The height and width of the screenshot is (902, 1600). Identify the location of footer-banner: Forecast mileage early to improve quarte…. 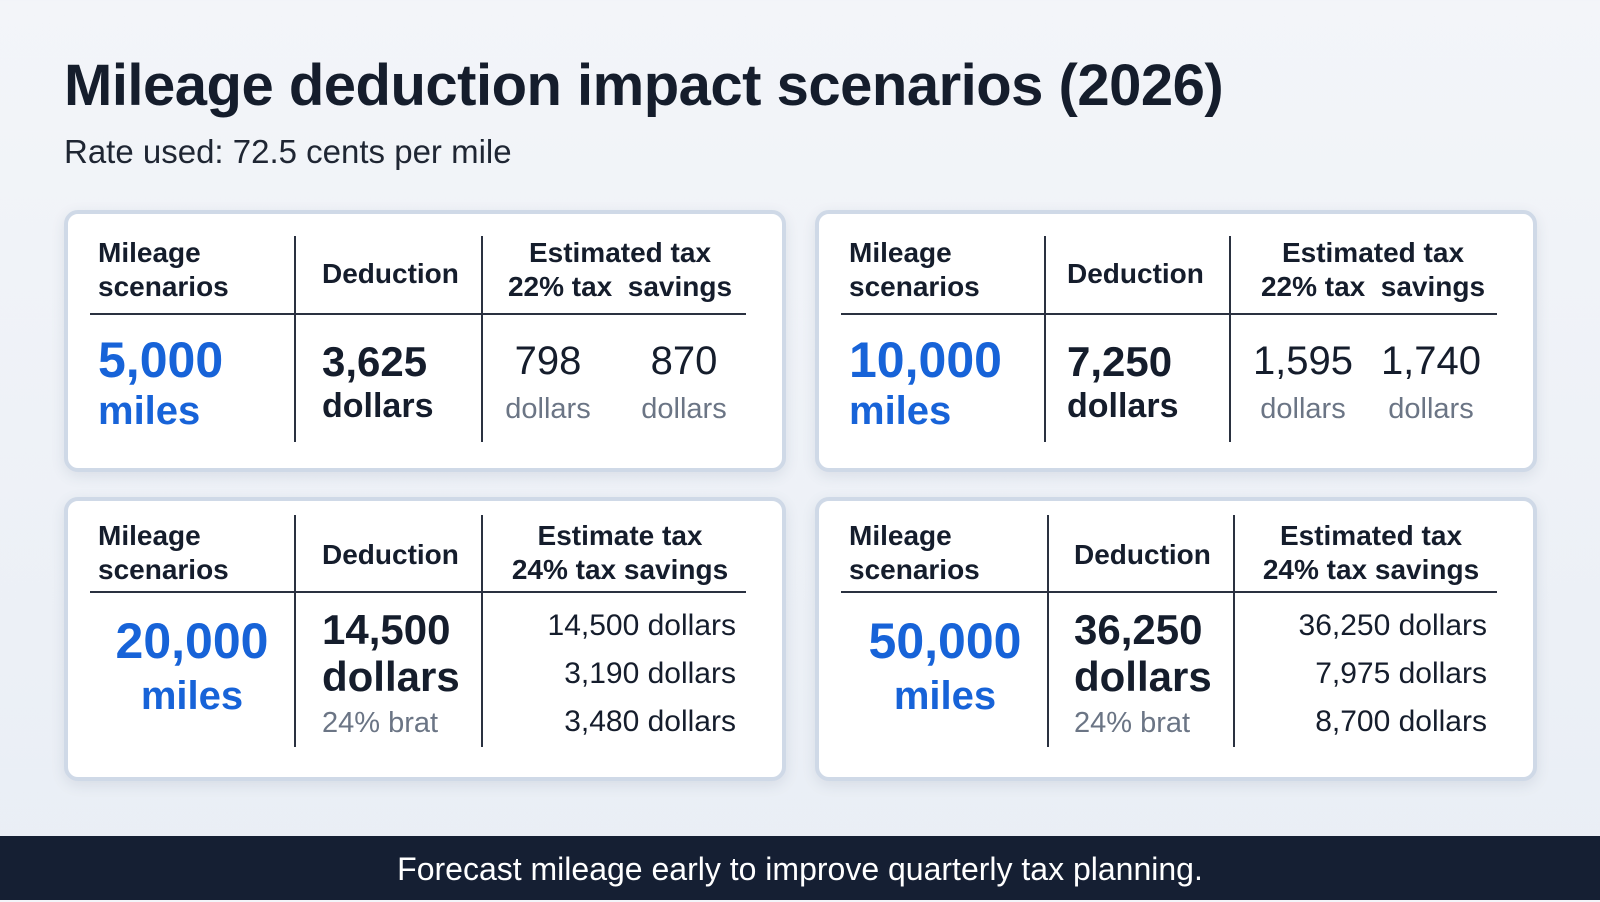
(800, 868).